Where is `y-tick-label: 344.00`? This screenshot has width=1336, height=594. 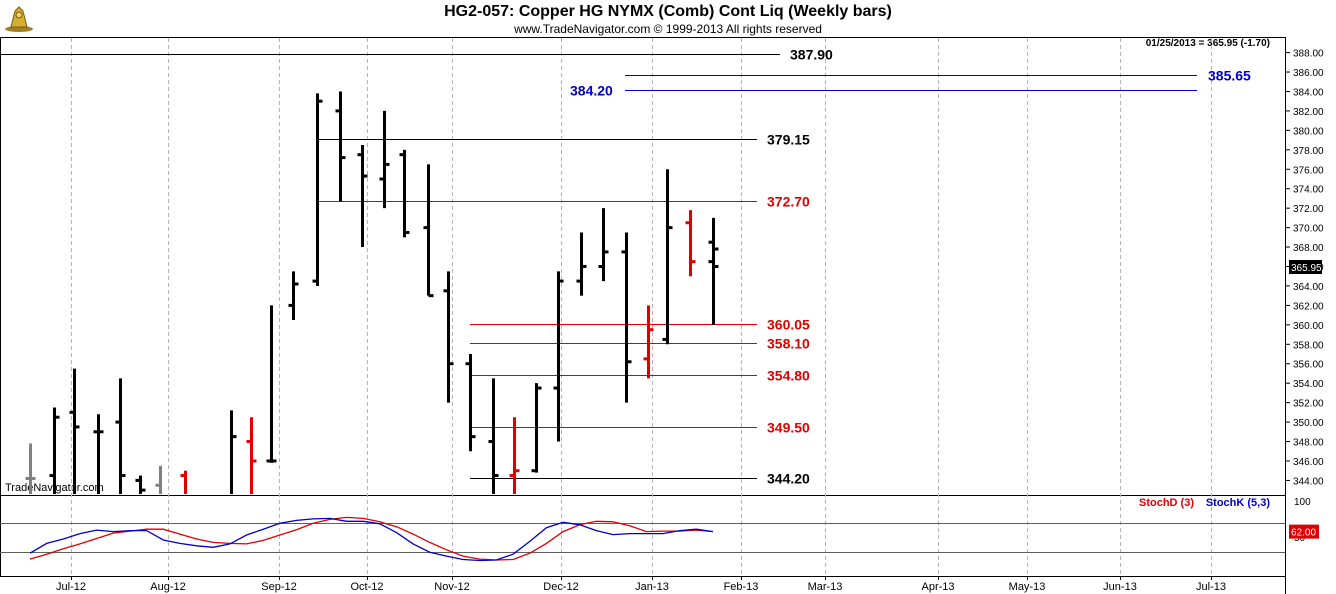
y-tick-label: 344.00 is located at coordinates (1308, 481).